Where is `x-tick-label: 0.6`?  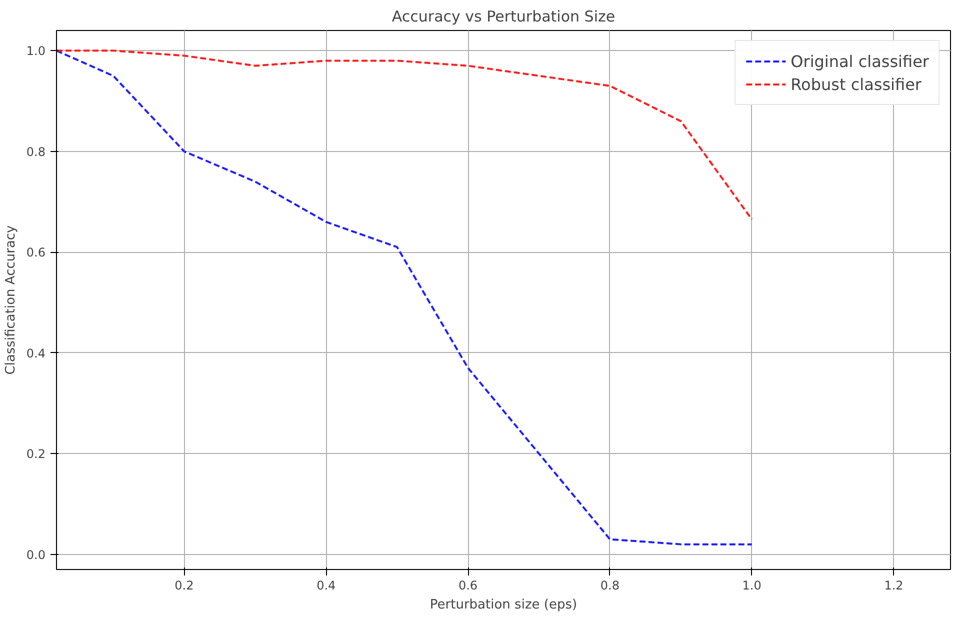
x-tick-label: 0.6 is located at coordinates (468, 585).